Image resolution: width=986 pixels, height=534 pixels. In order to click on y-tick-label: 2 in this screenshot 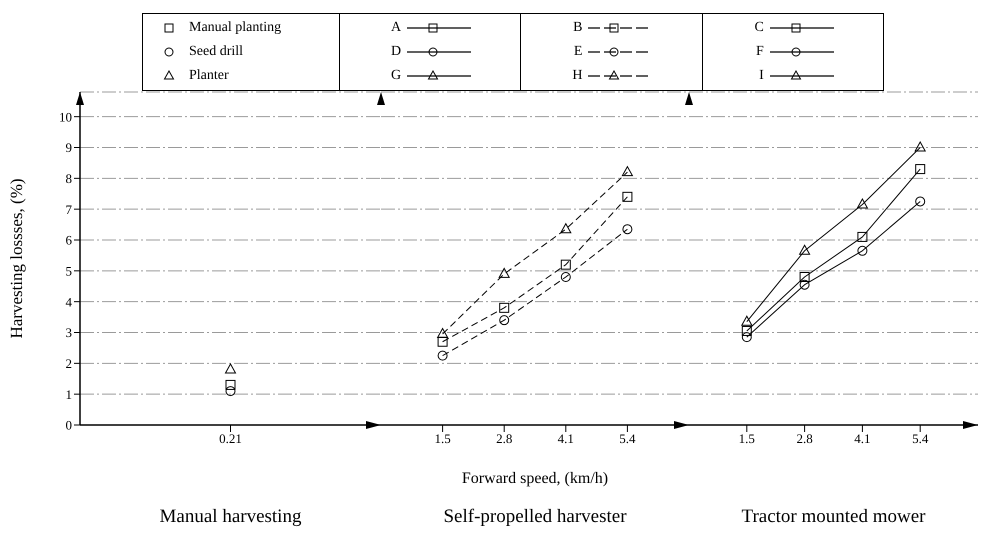, I will do `click(69, 363)`.